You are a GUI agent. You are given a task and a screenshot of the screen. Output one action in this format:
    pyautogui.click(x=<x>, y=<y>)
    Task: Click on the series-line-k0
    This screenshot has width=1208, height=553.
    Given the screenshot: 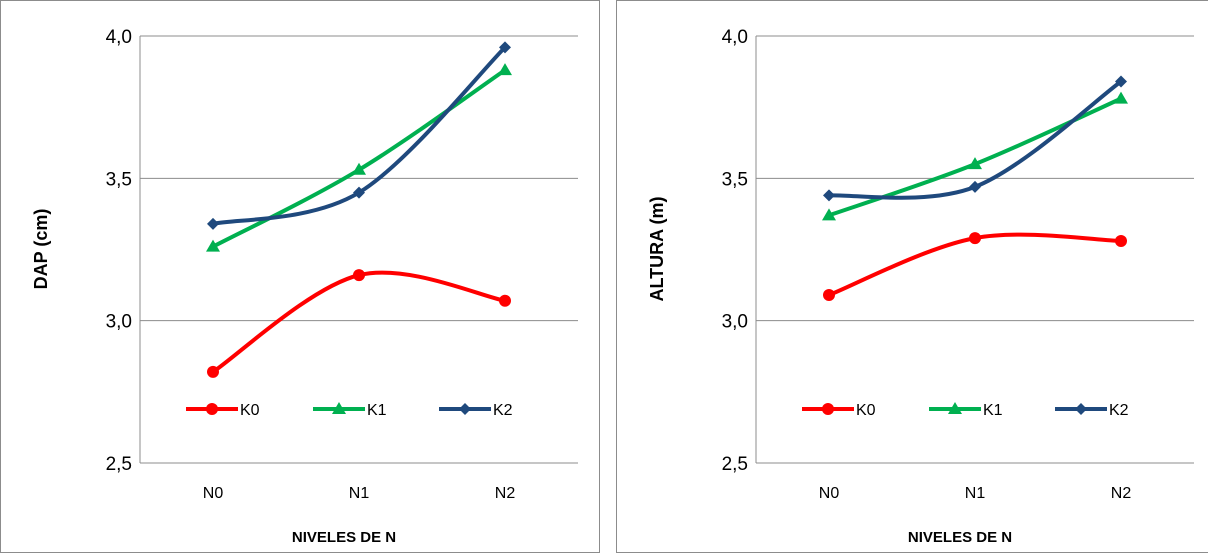 What is the action you would take?
    pyautogui.click(x=359, y=322)
    